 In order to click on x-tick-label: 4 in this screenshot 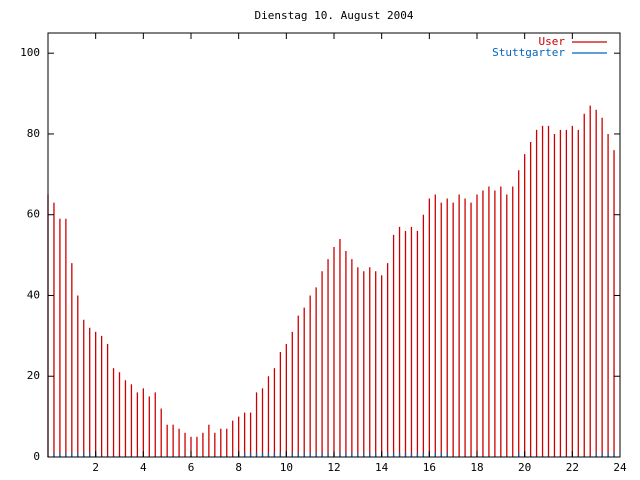, I will do `click(143, 467)`.